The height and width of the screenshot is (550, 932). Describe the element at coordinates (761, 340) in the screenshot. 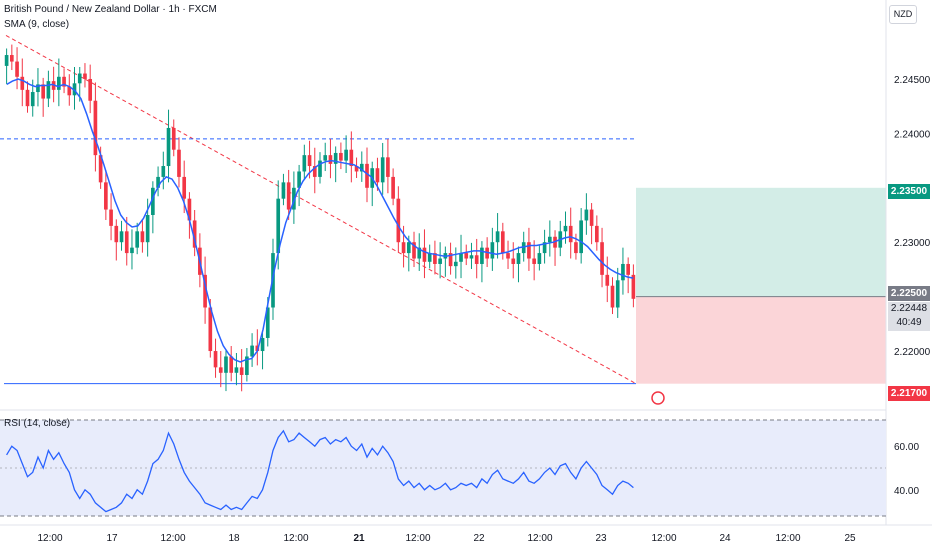

I see `stop-zone` at that location.